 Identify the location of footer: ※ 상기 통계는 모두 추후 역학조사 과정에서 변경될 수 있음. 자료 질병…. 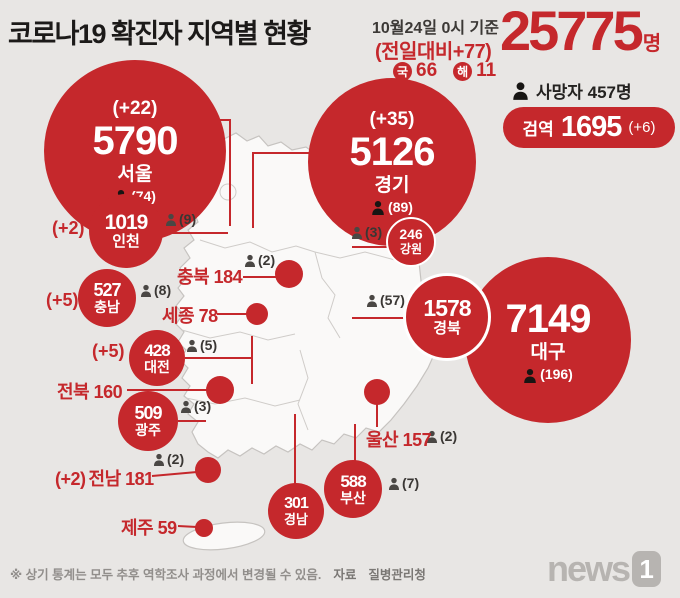
(218, 573).